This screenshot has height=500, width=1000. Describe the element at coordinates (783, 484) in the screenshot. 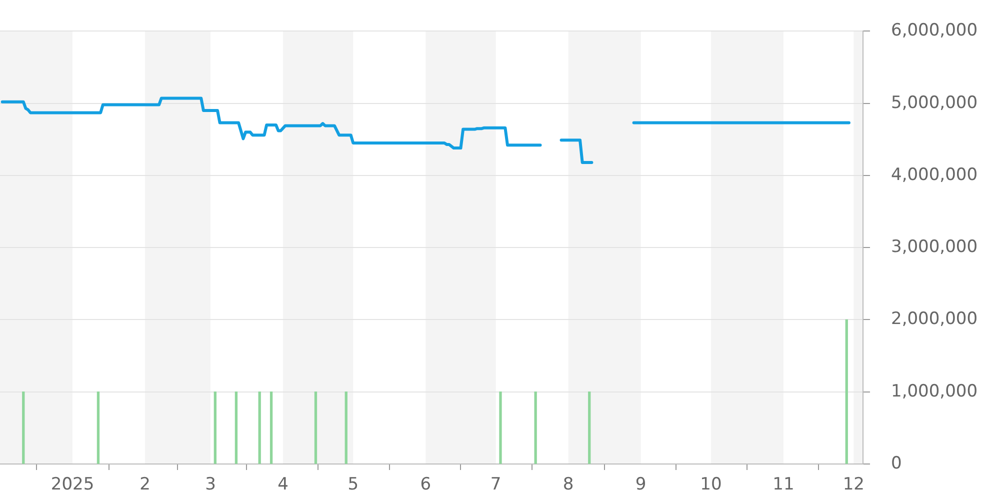

I see `x-tick-label: 11` at that location.